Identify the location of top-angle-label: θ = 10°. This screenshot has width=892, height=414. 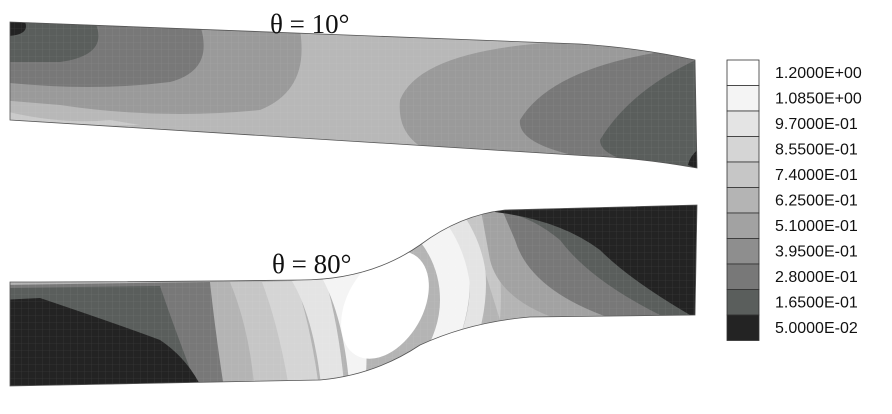
(309, 24).